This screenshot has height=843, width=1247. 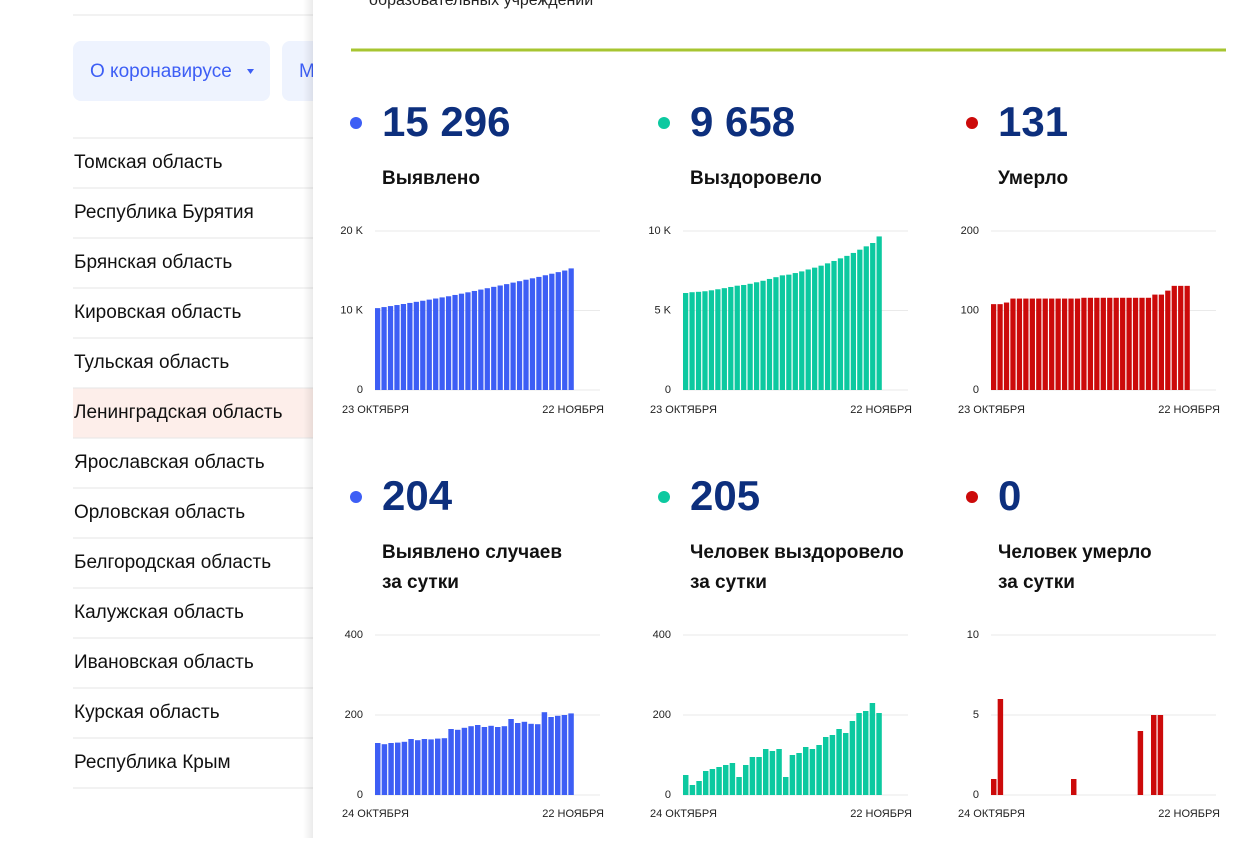 What do you see at coordinates (797, 552) in the screenshot?
I see `stat-label: Человек выздоровело` at bounding box center [797, 552].